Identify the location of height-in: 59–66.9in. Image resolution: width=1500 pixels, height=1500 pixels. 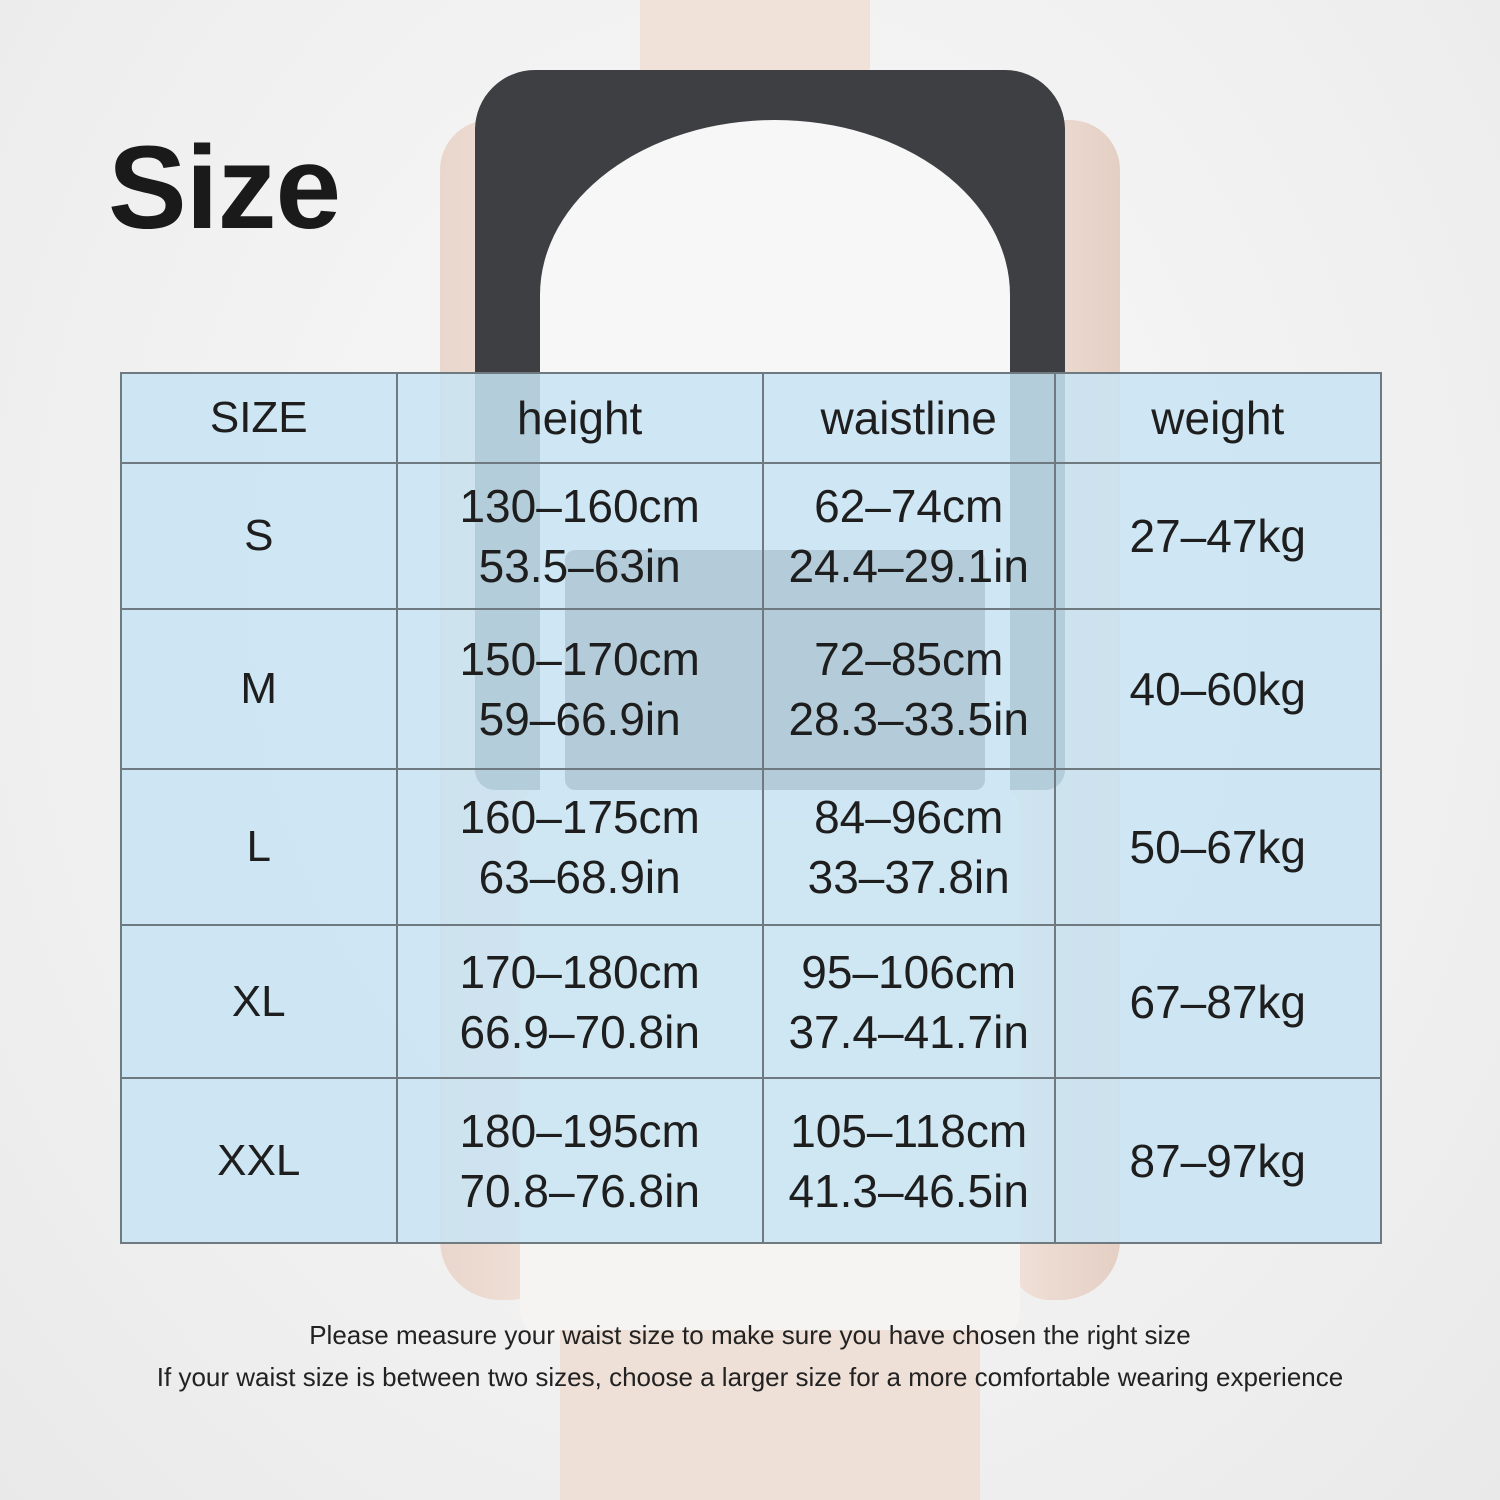
(579, 719).